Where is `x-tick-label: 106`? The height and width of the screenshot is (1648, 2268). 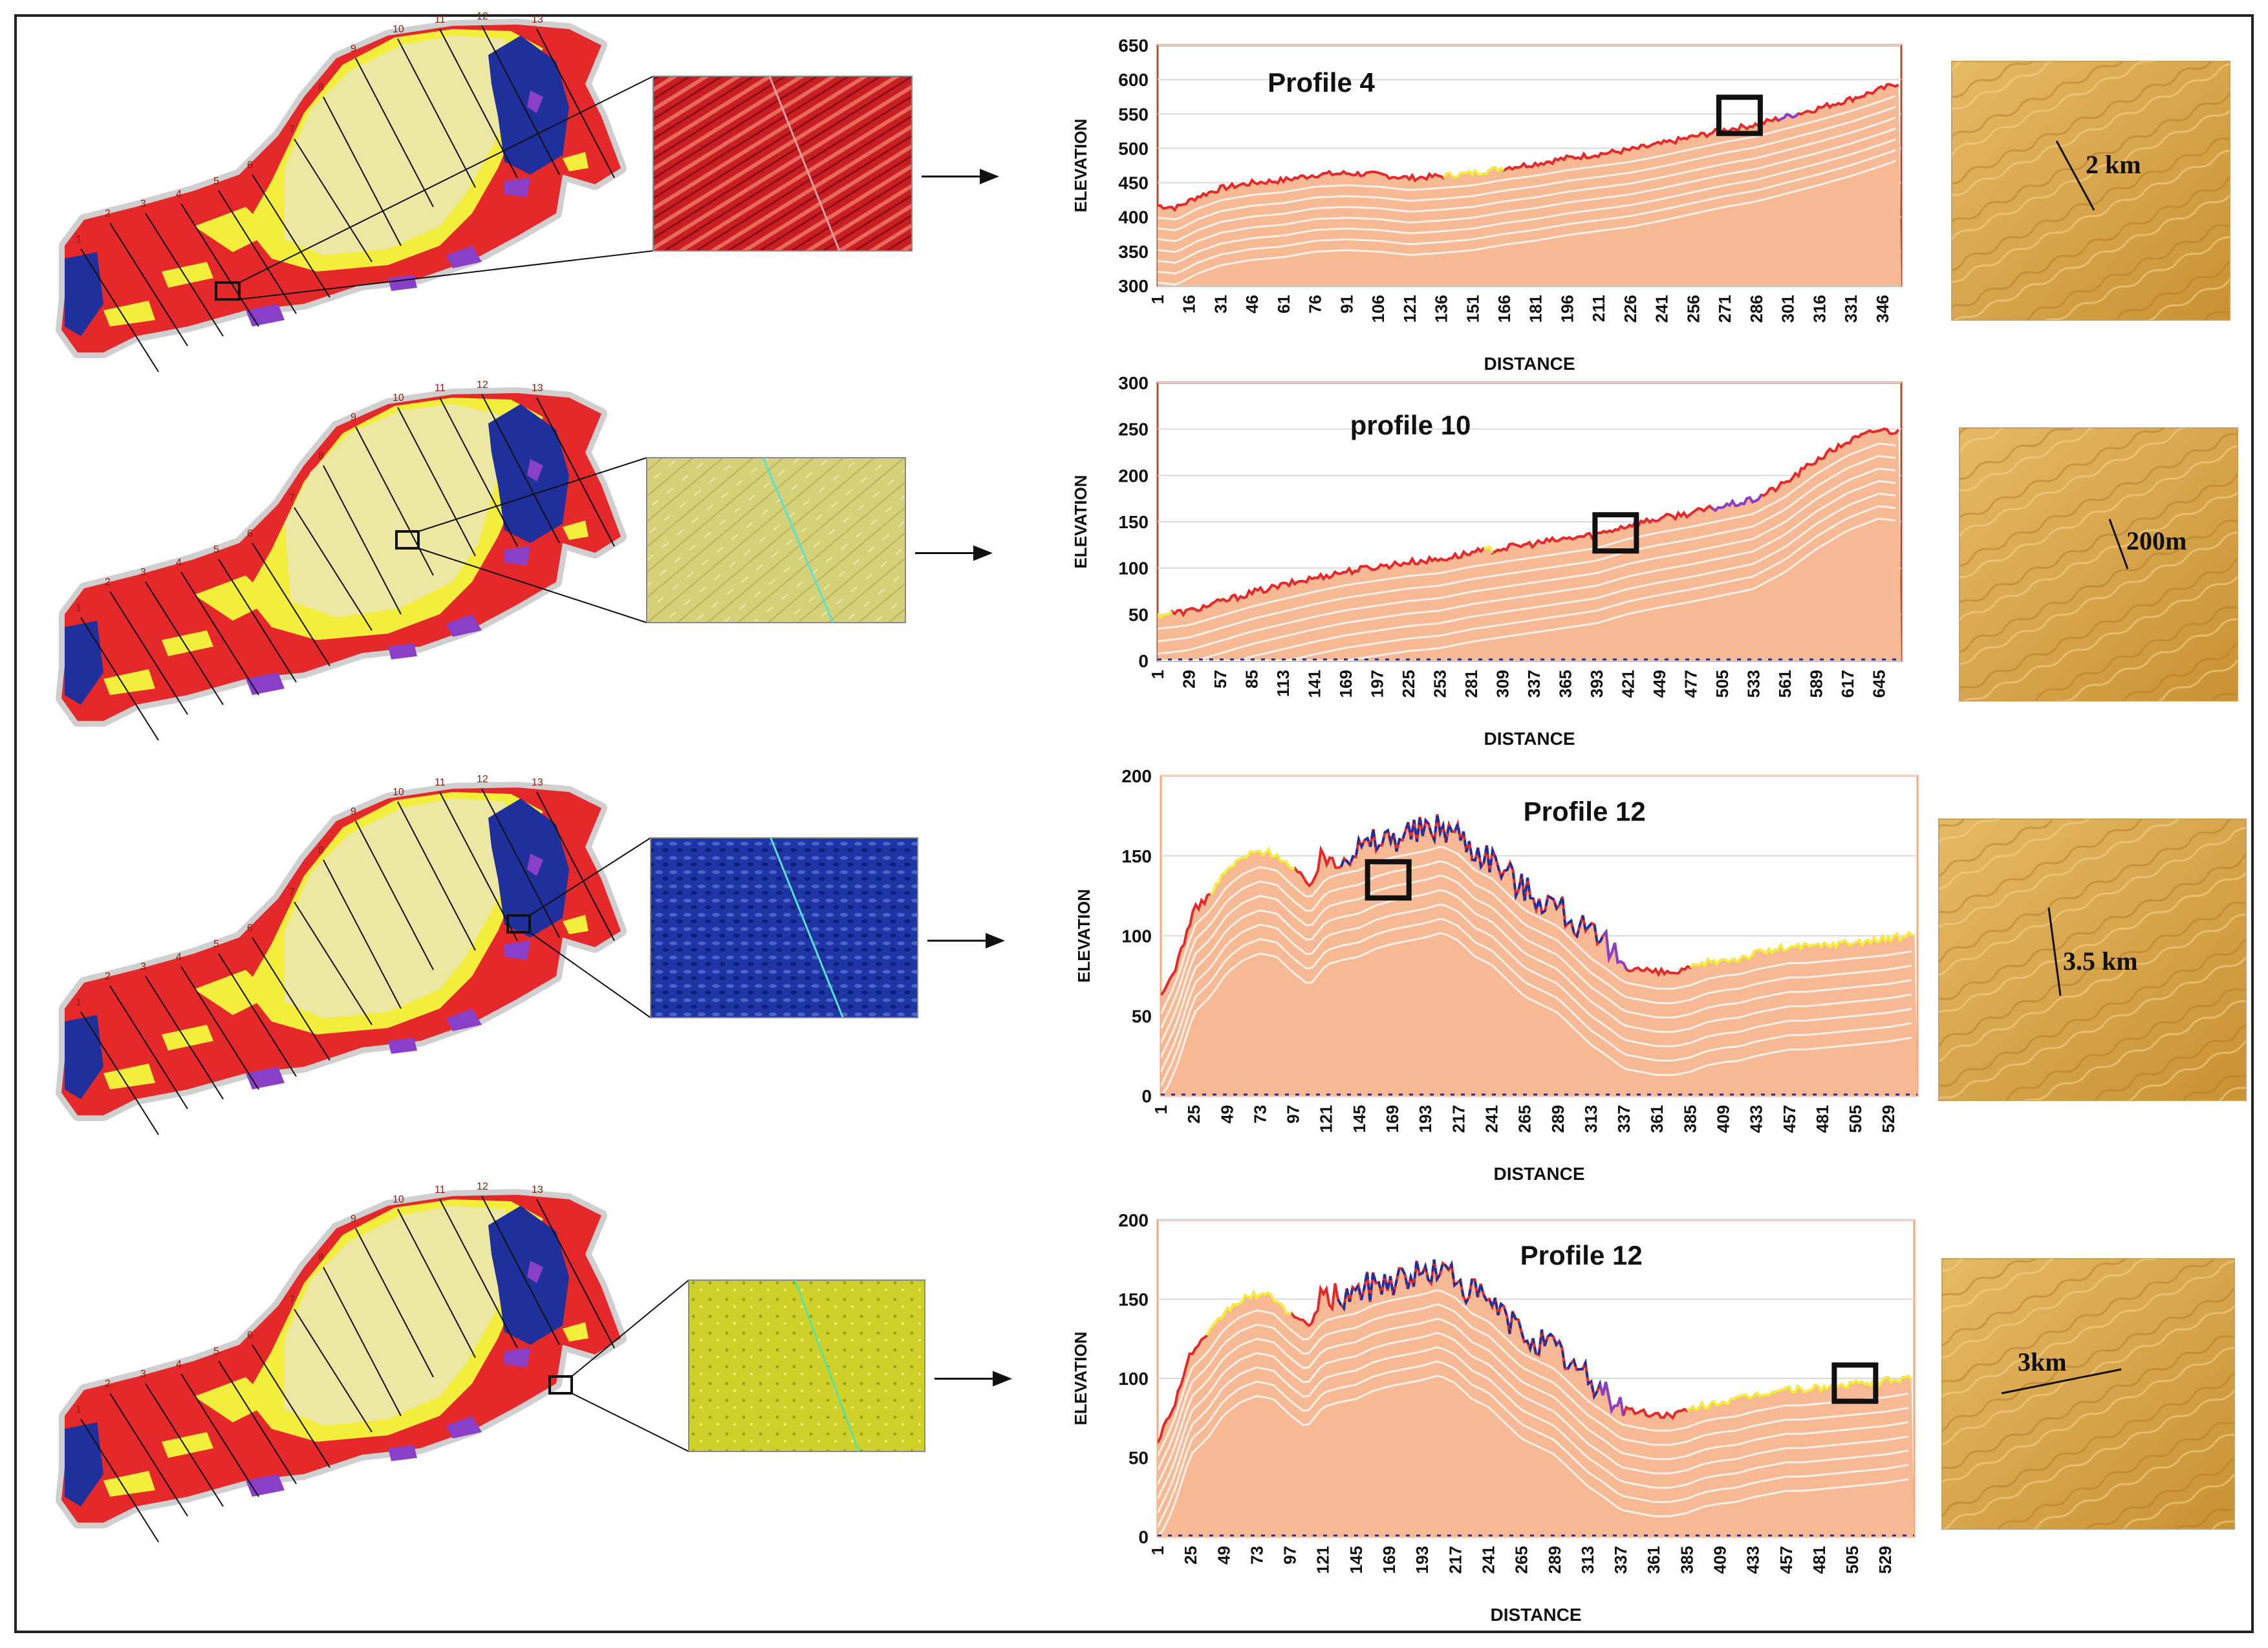 x-tick-label: 106 is located at coordinates (1378, 309).